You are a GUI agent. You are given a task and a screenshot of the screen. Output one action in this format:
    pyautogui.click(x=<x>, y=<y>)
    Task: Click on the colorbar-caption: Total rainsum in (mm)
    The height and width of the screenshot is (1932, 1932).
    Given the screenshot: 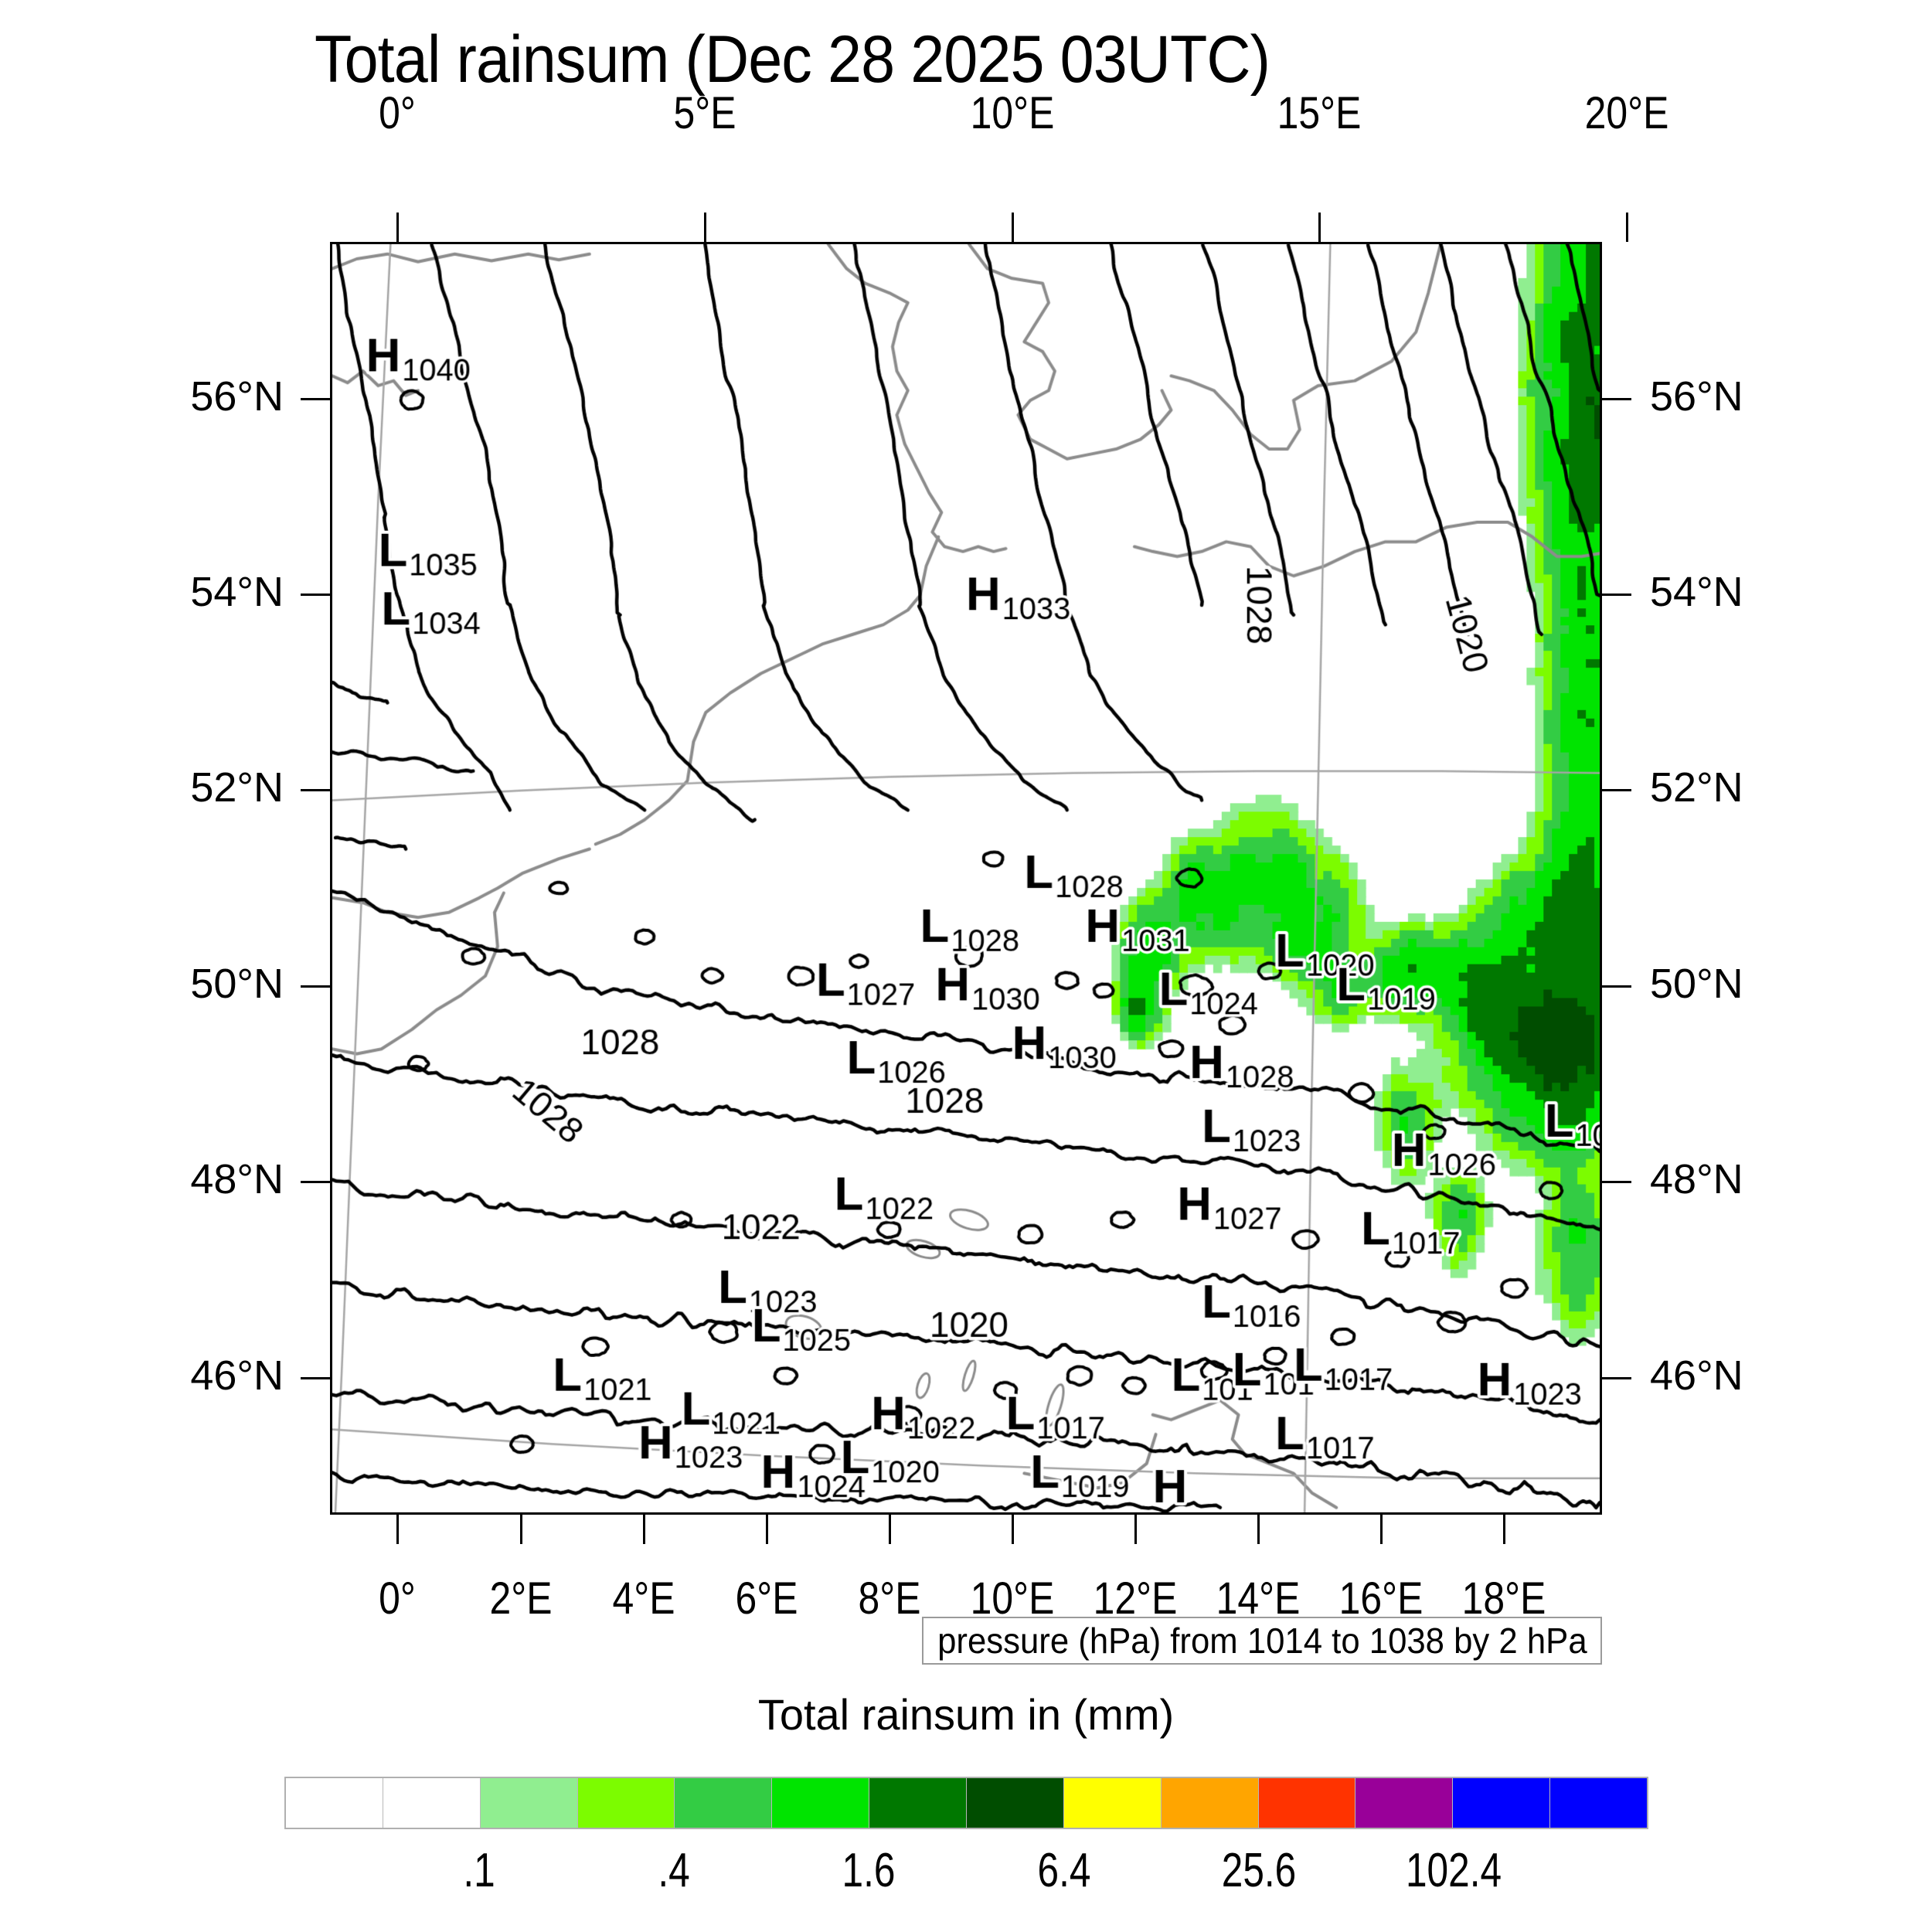 What is the action you would take?
    pyautogui.click(x=966, y=1714)
    